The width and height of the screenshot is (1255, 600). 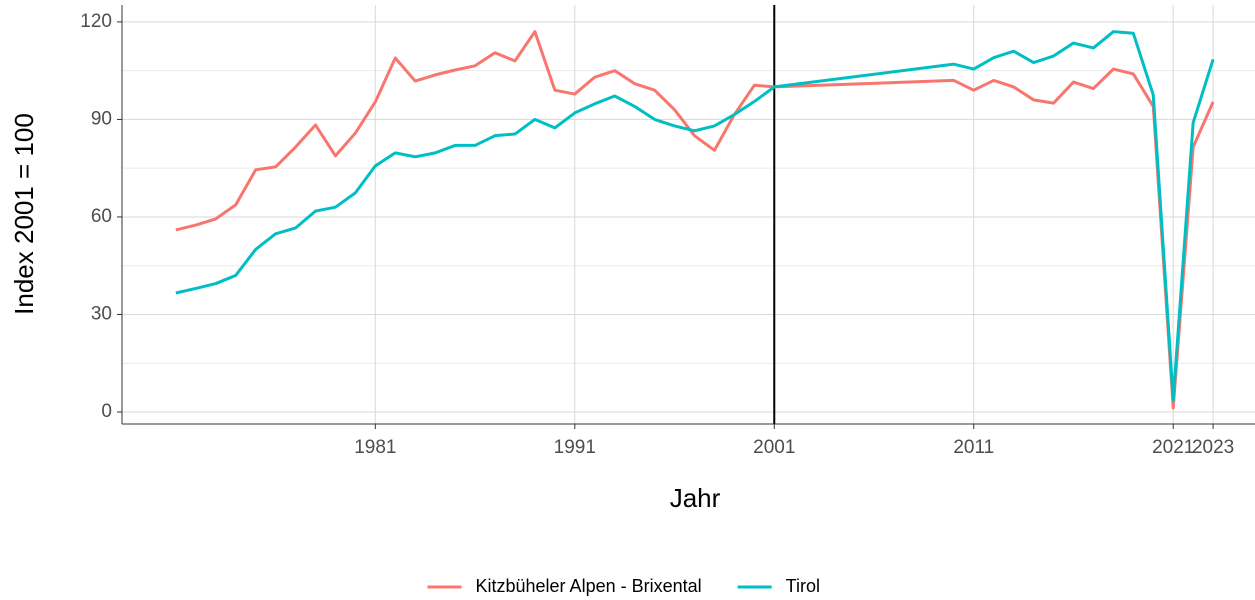 I want to click on y-tick-label: 90, so click(x=101, y=118).